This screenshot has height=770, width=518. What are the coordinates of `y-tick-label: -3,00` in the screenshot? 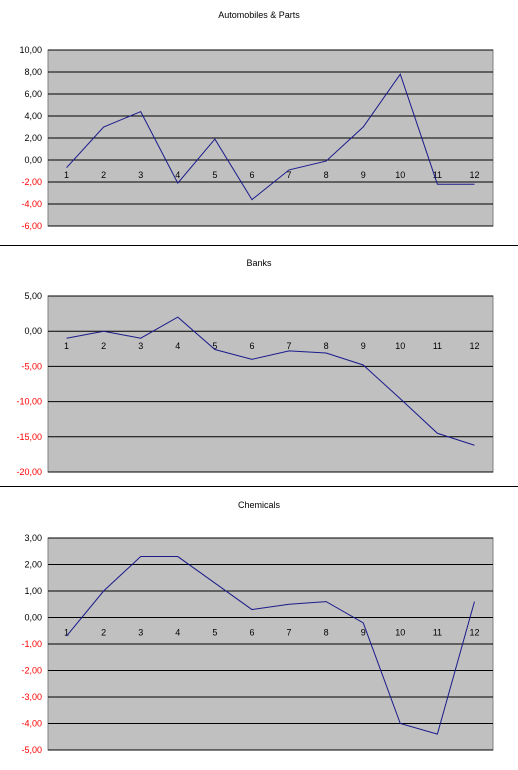 It's located at (31, 697).